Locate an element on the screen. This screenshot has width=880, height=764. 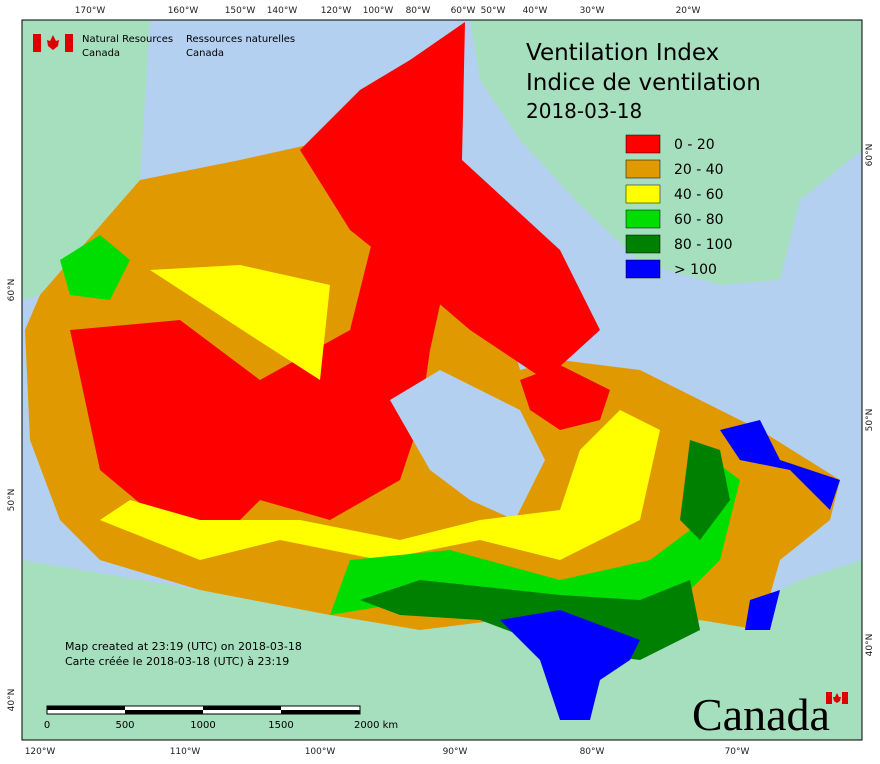
wordmark-flag is located at coordinates (837, 698).